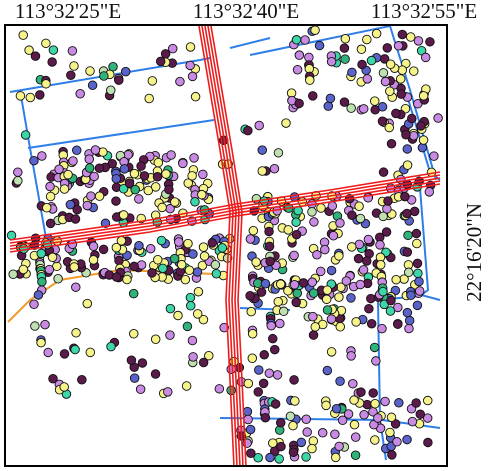  I want to click on longitude-label-2: 113°32'40"E, so click(246, 11).